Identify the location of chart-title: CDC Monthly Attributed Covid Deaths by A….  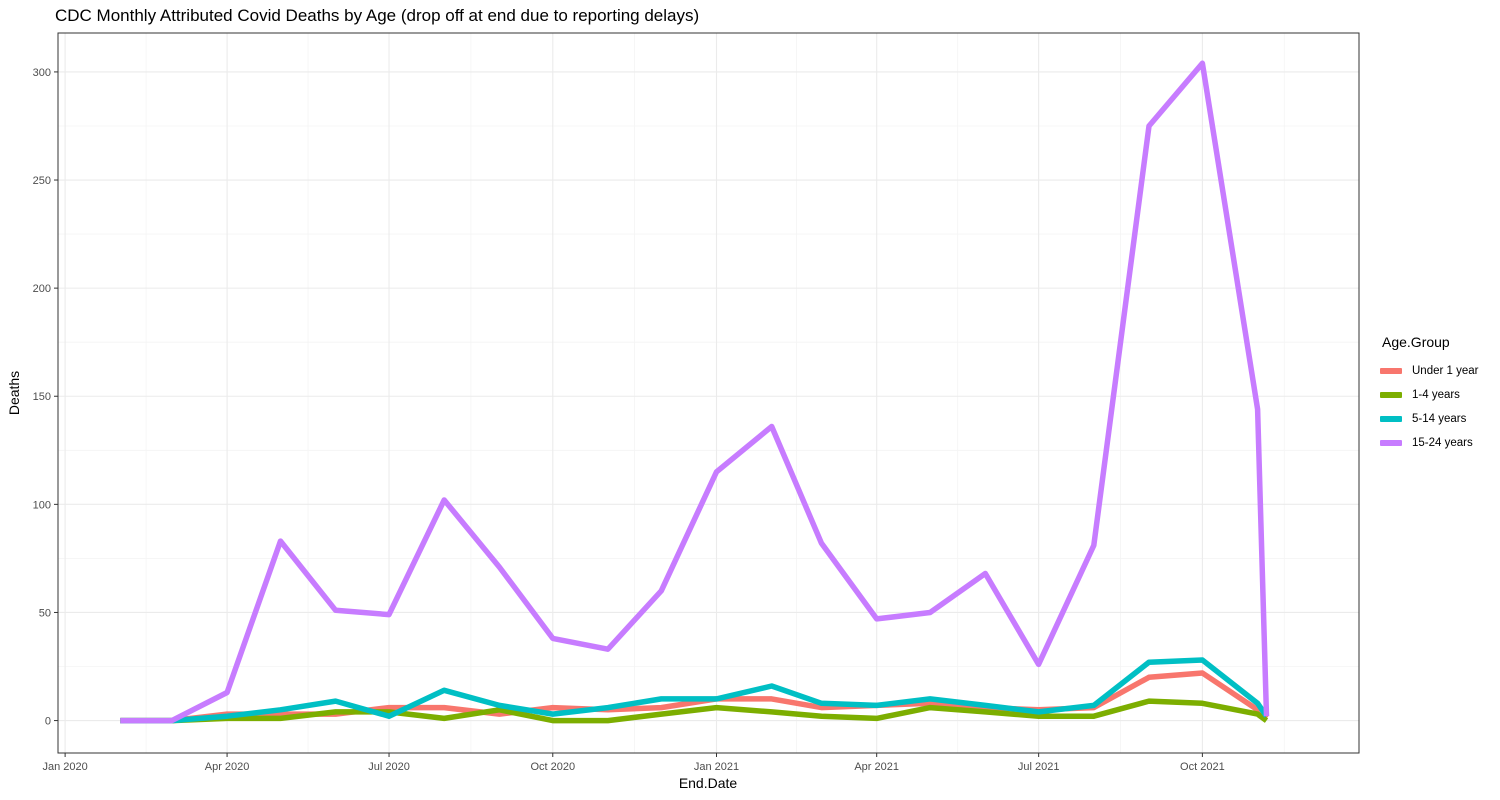
(377, 15).